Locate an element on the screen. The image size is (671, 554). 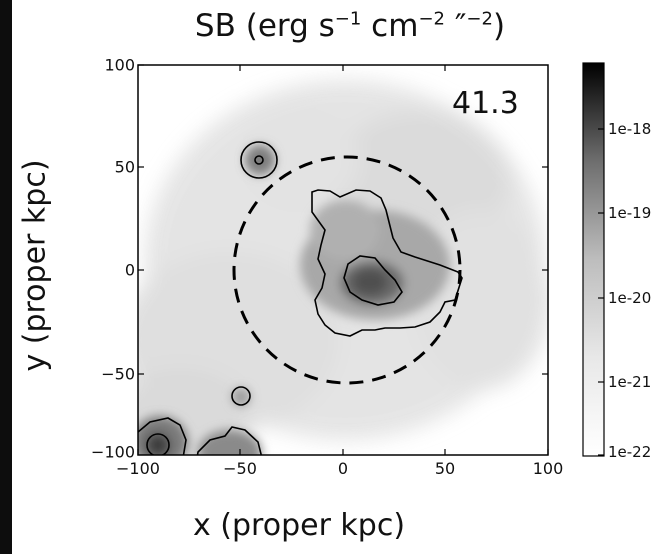
chart-title: SB (erg s−1 cm−2 ″−2) is located at coordinates (350, 26).